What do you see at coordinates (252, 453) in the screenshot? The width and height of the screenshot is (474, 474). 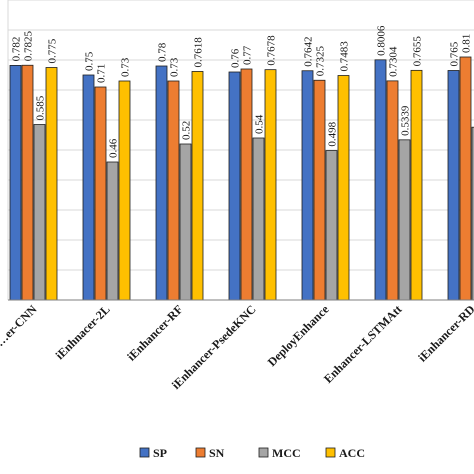 I see `legend: SP SN MCC ACC` at bounding box center [252, 453].